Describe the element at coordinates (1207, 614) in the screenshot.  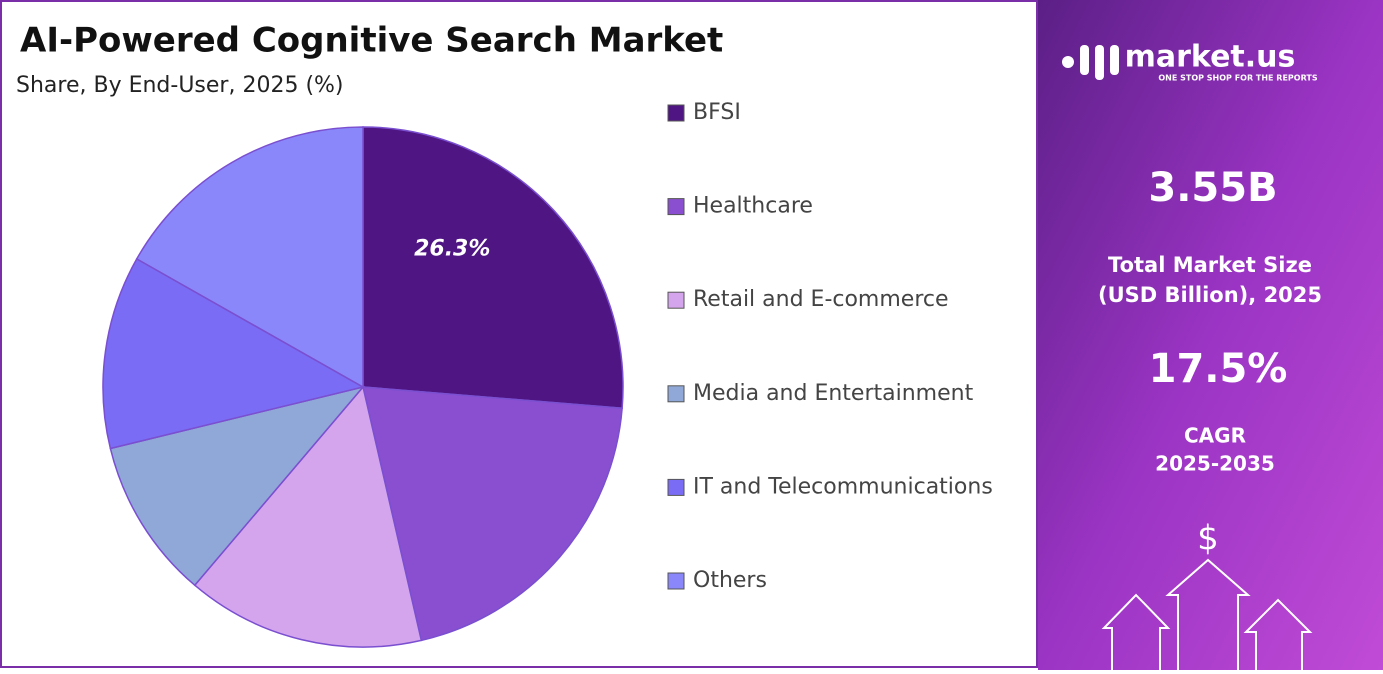
I see `arrows-icon` at that location.